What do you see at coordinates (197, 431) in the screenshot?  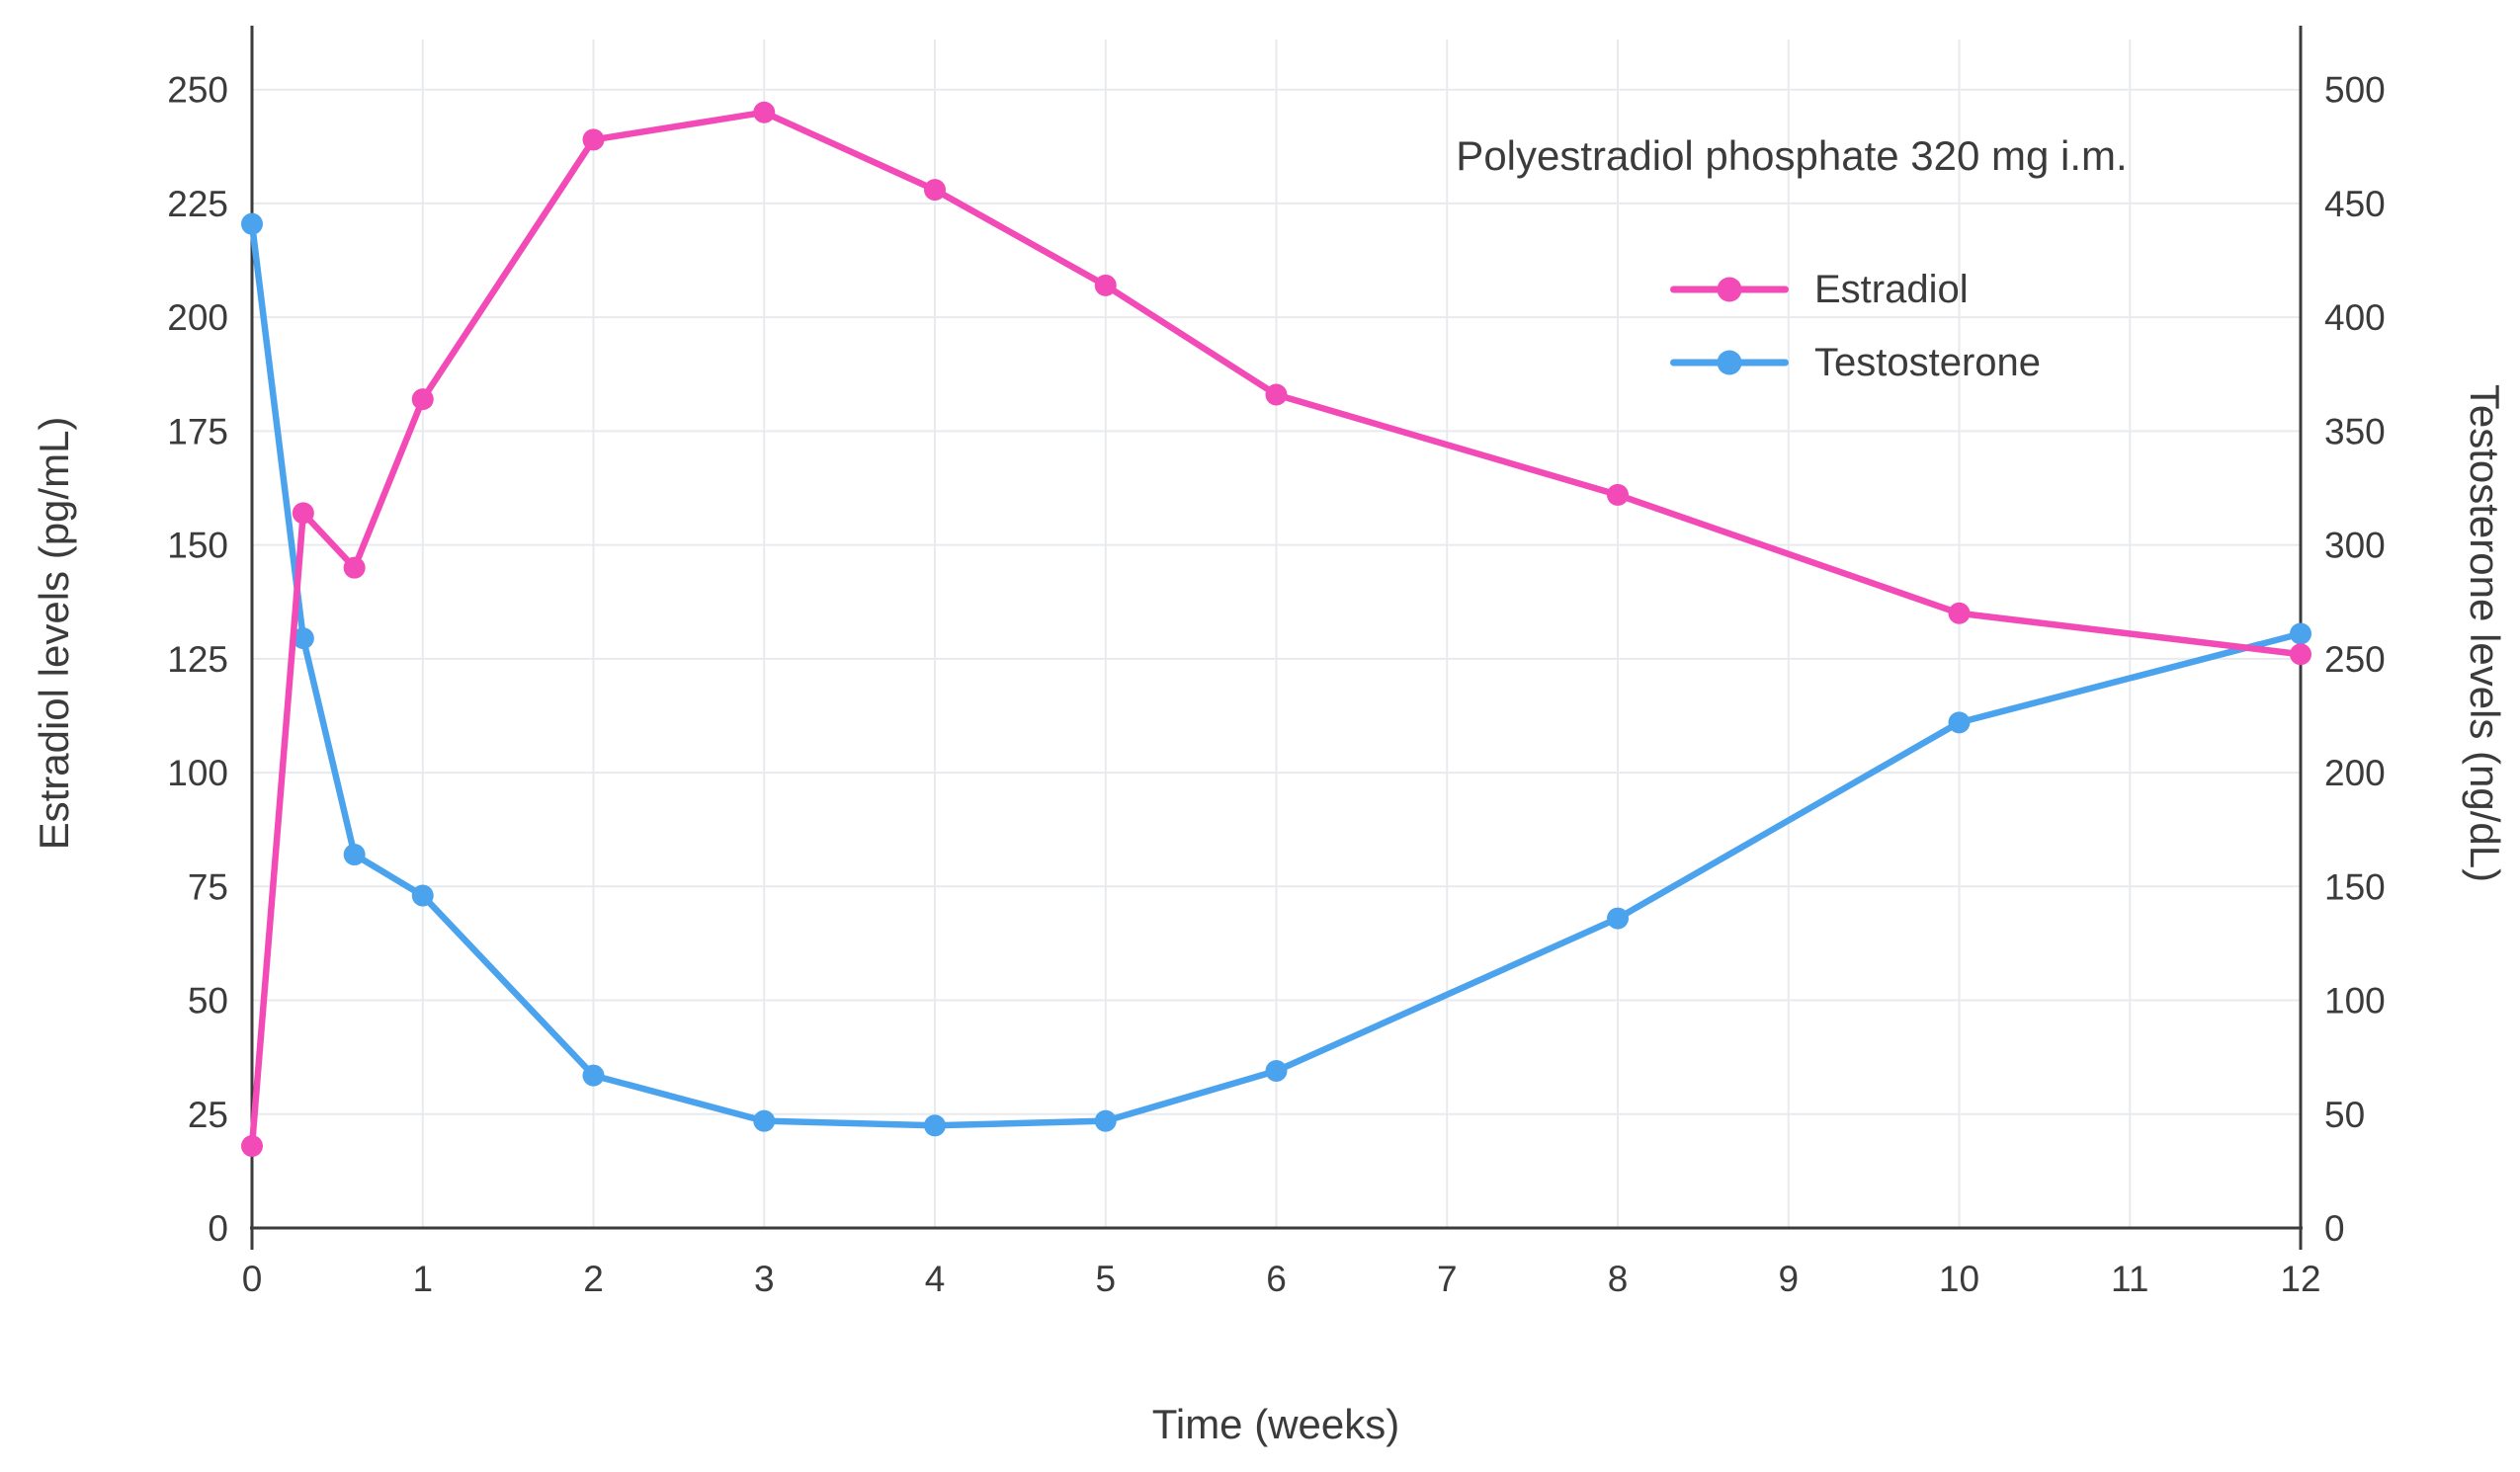 I see `y-left-tick-label: 175` at bounding box center [197, 431].